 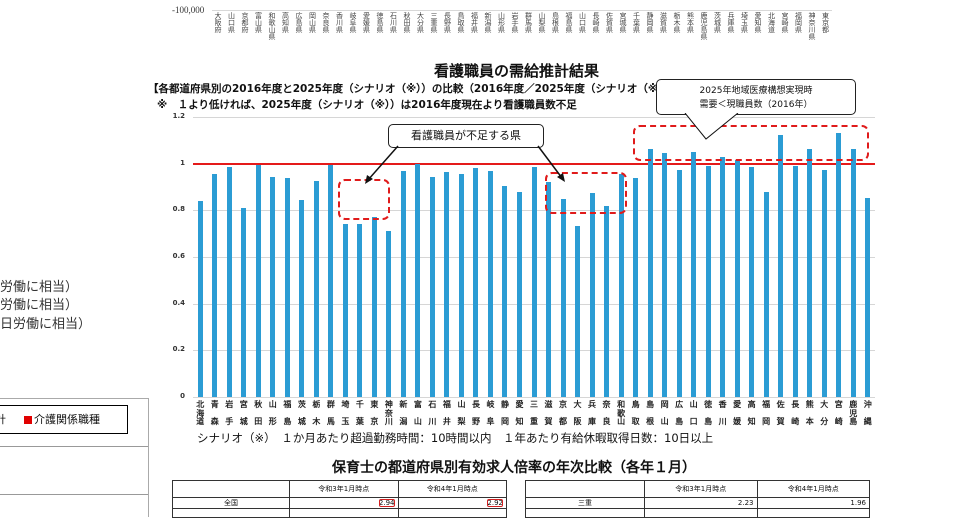 I want to click on x-tick-label: 富 山, so click(x=417, y=413).